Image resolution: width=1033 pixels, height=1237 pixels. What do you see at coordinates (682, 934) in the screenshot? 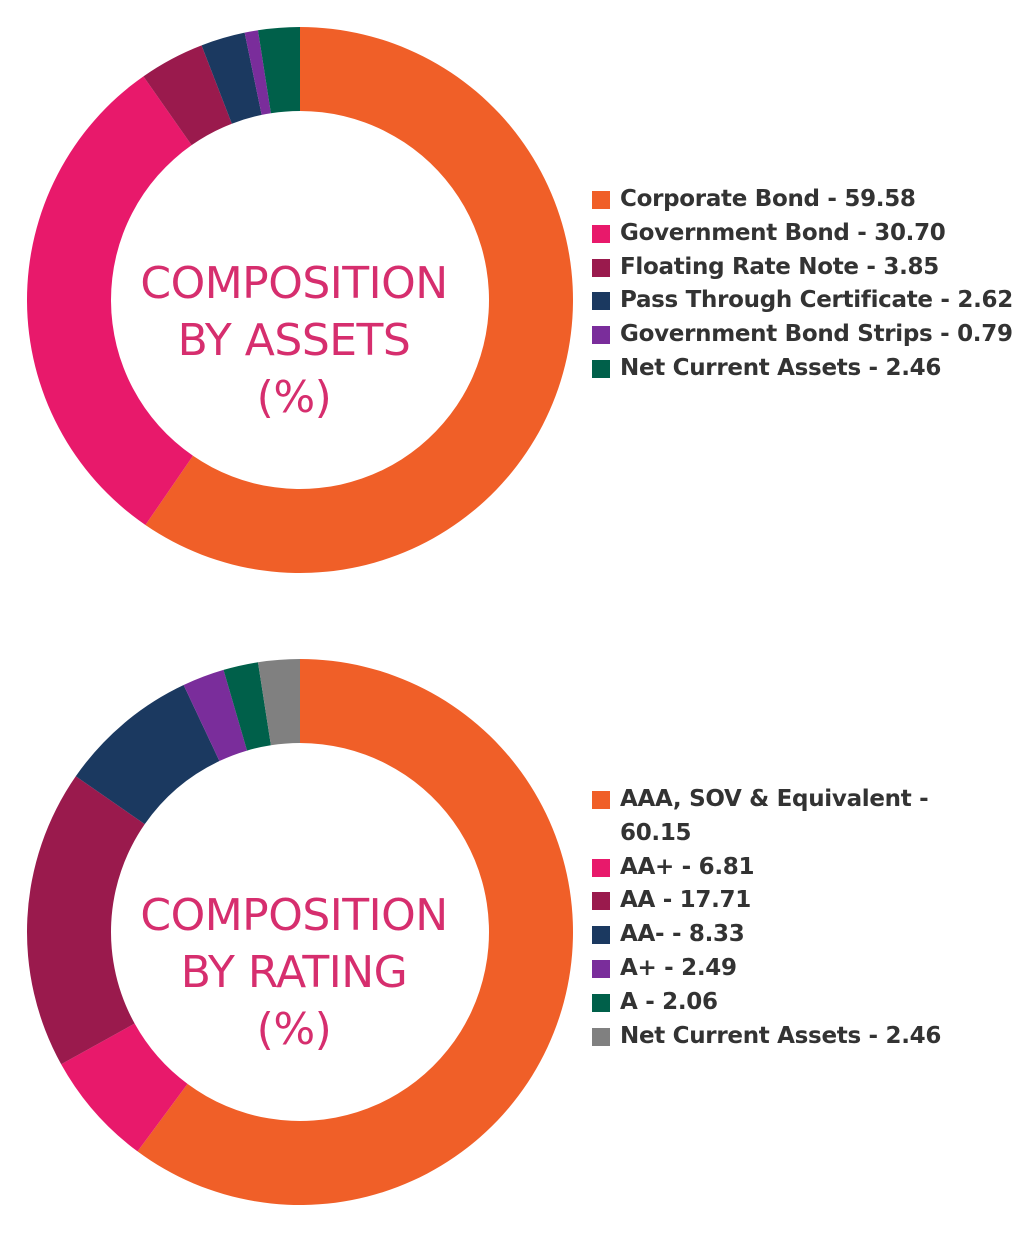
I see `legend-label: AA- - 8.33` at bounding box center [682, 934].